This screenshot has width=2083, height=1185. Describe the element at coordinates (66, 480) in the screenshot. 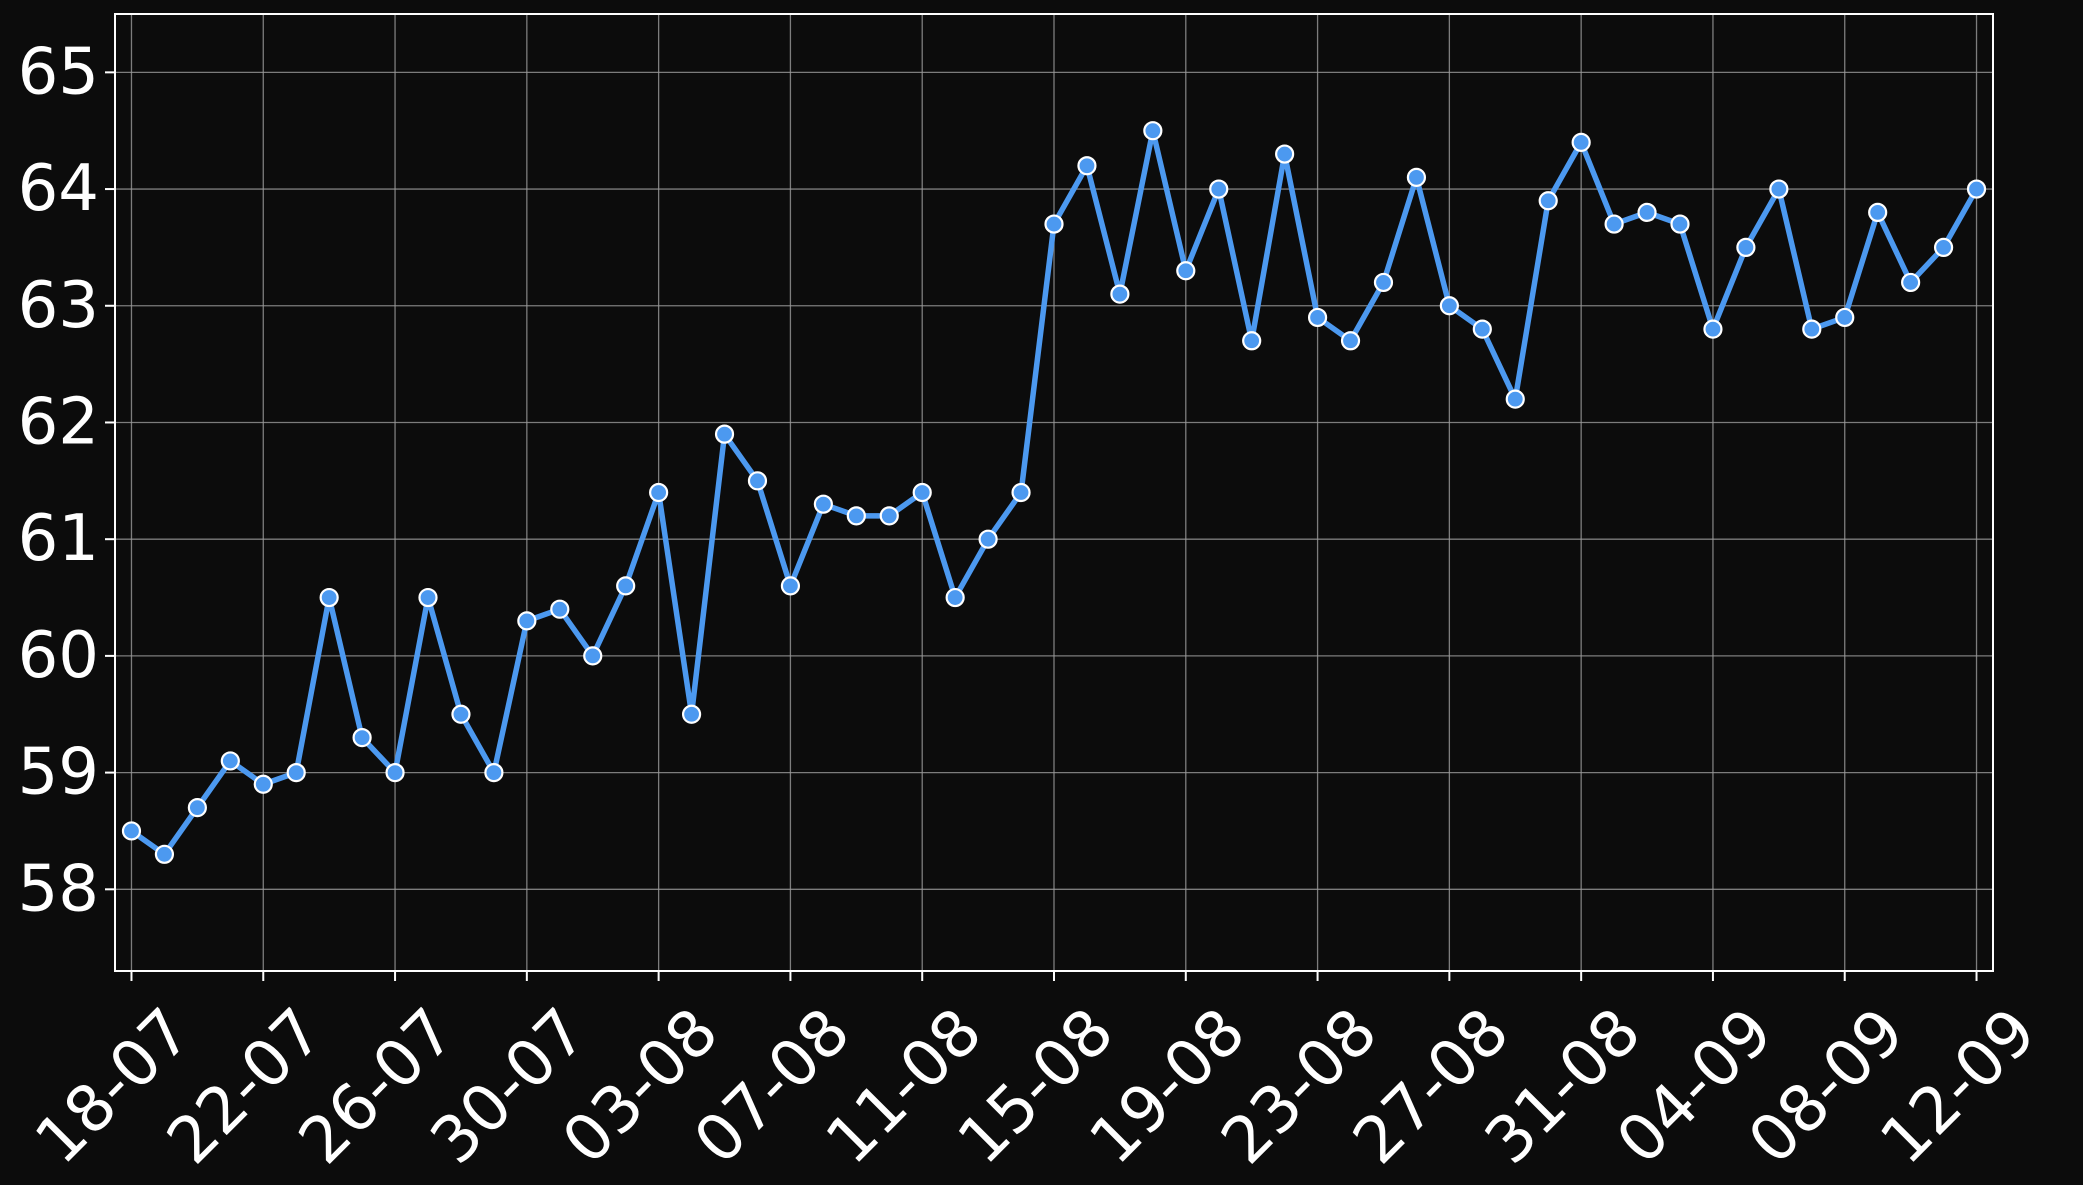

I see `y-axis: 58 59 60 61 62 63 64 65` at that location.